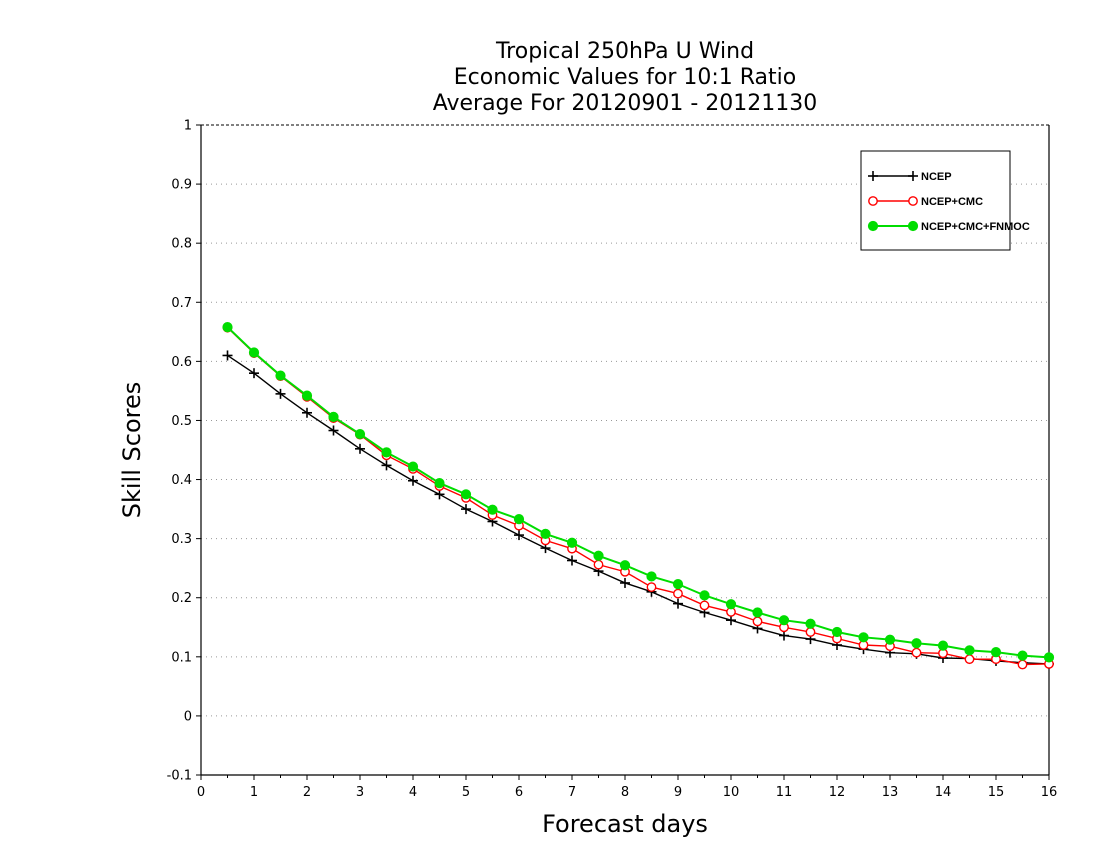  What do you see at coordinates (360, 792) in the screenshot?
I see `x-tick-label: 3` at bounding box center [360, 792].